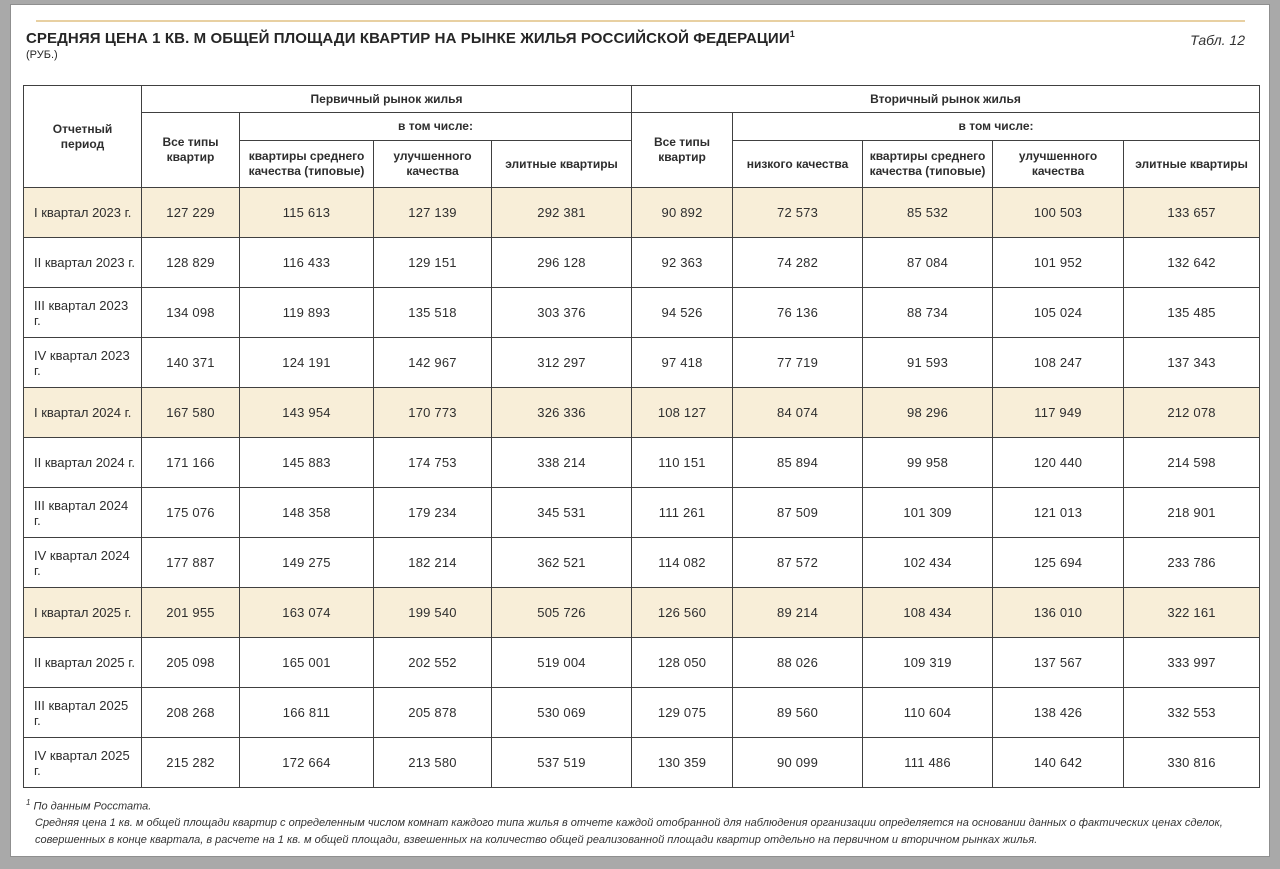 The image size is (1280, 869). I want to click on value-cell: 174 753, so click(432, 462).